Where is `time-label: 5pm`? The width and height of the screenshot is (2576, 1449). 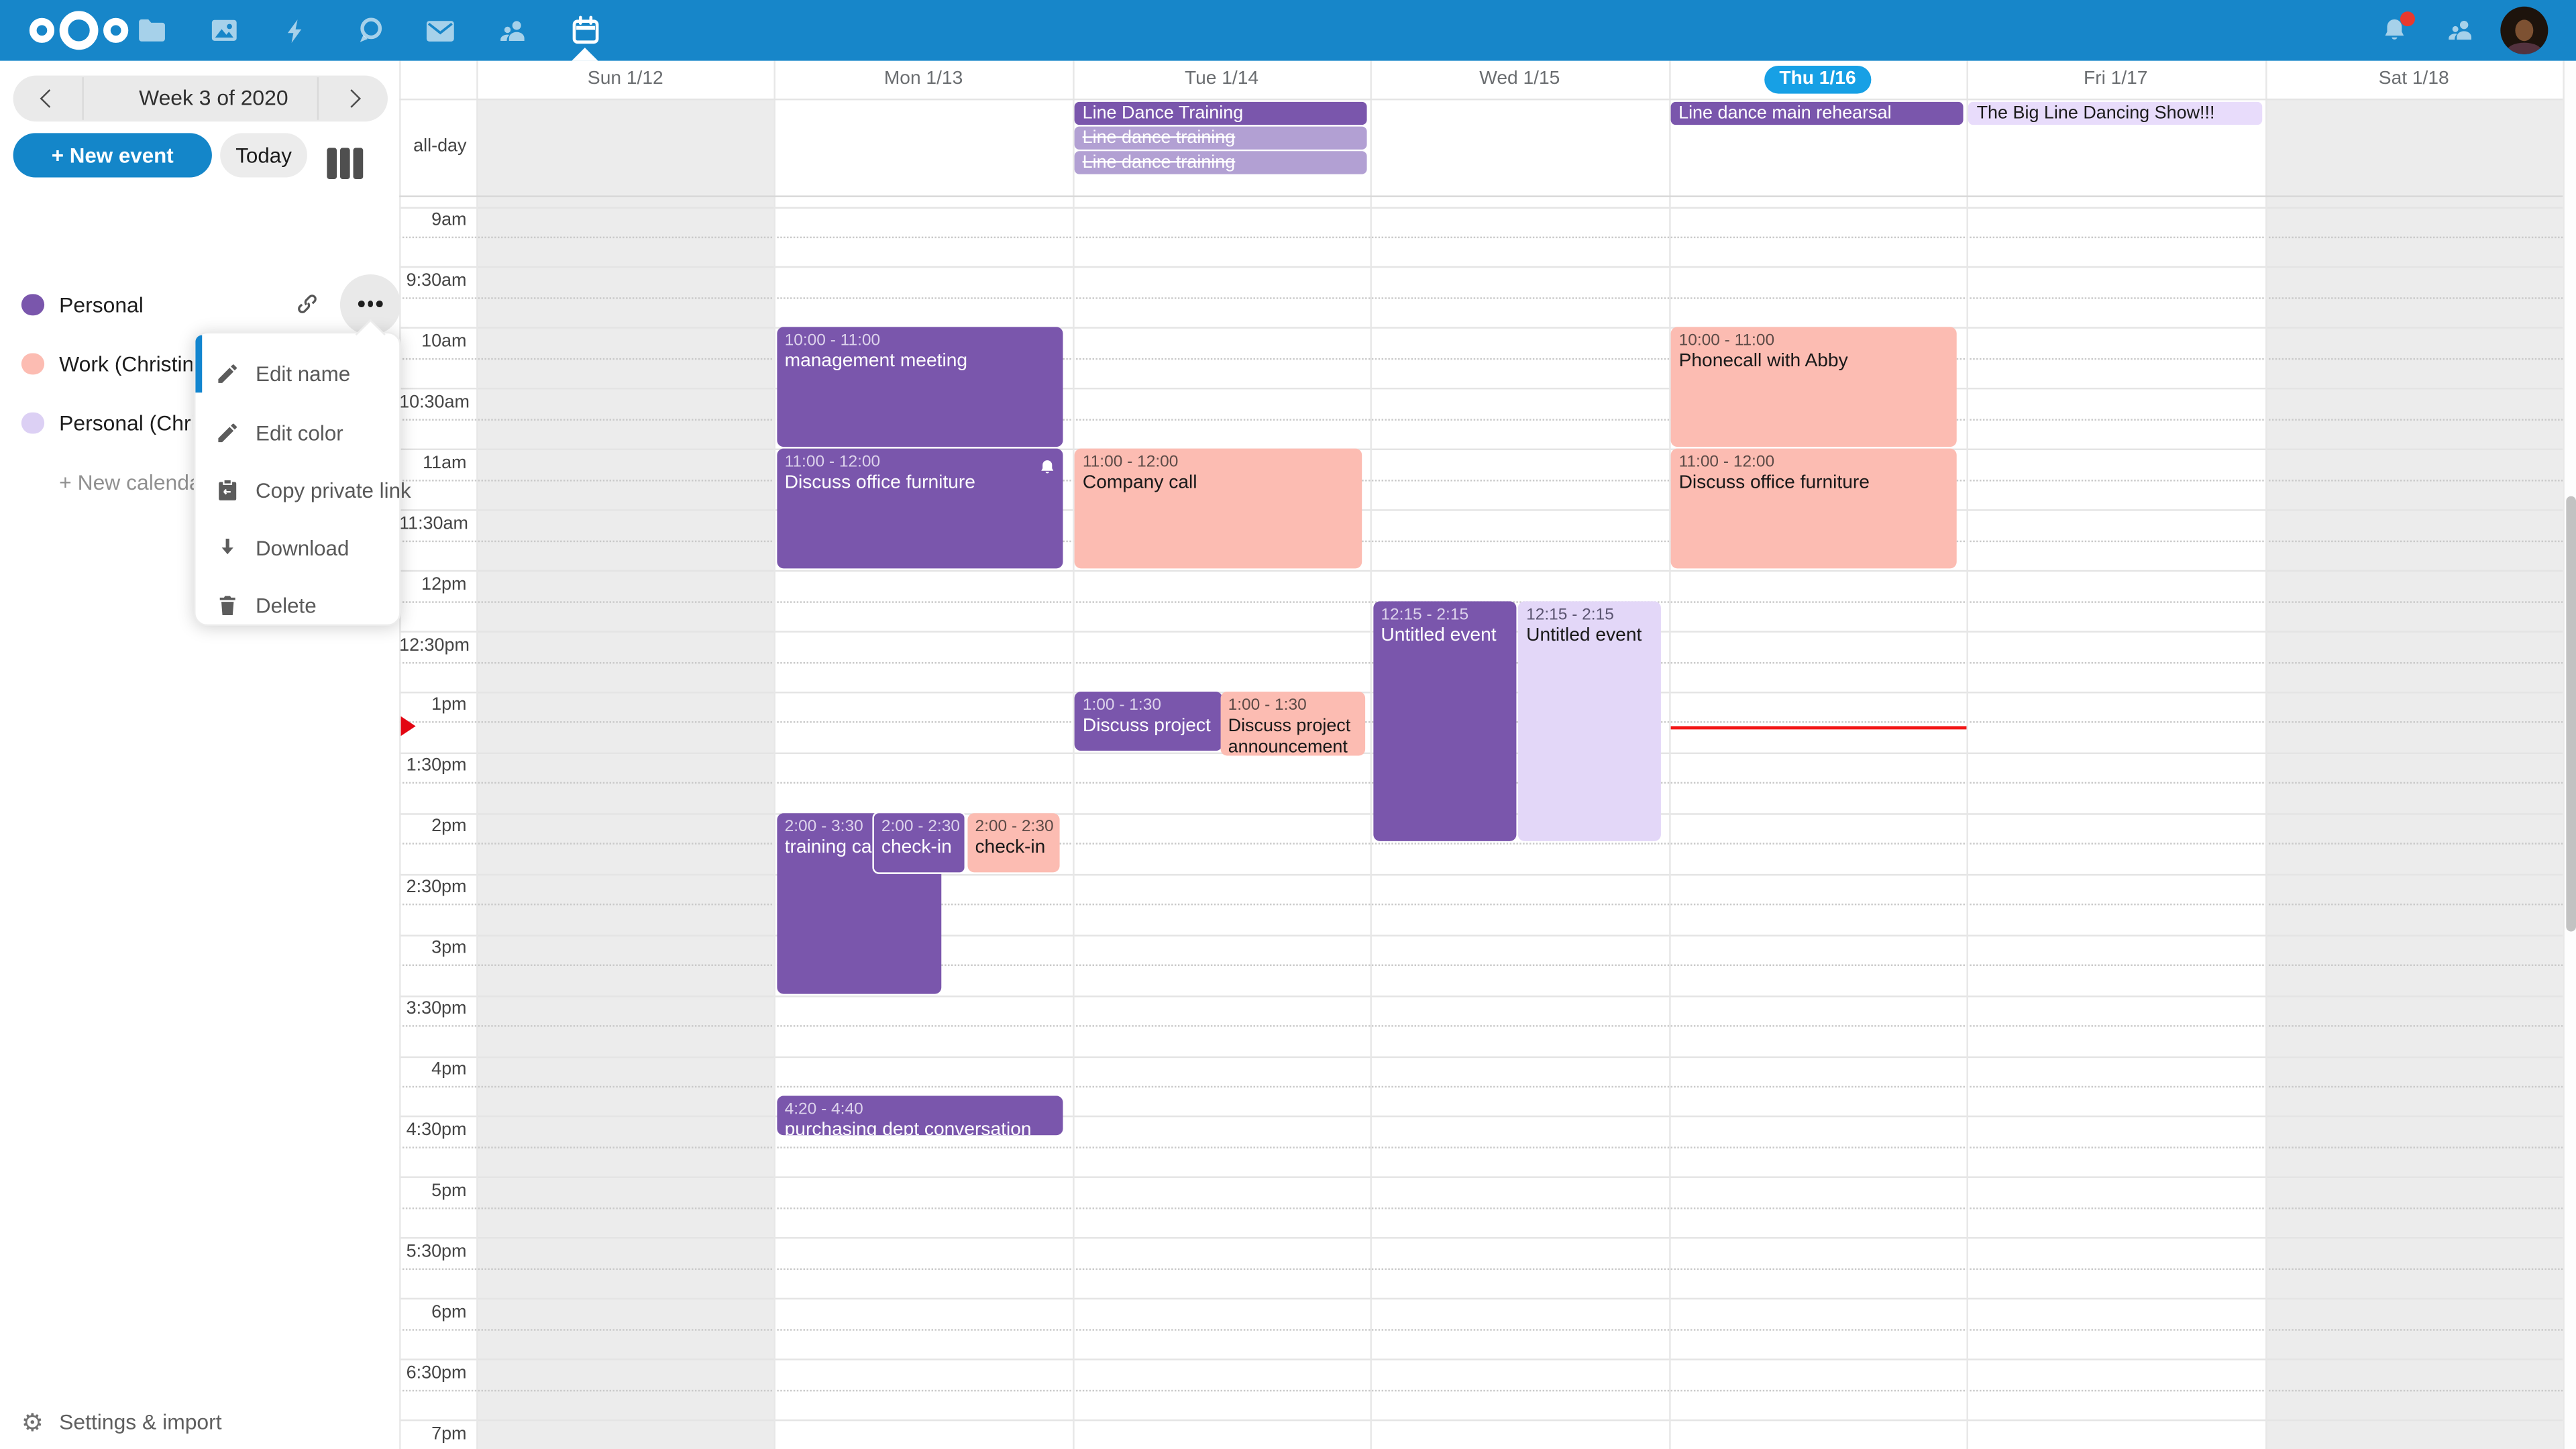
time-label: 5pm is located at coordinates (449, 1191).